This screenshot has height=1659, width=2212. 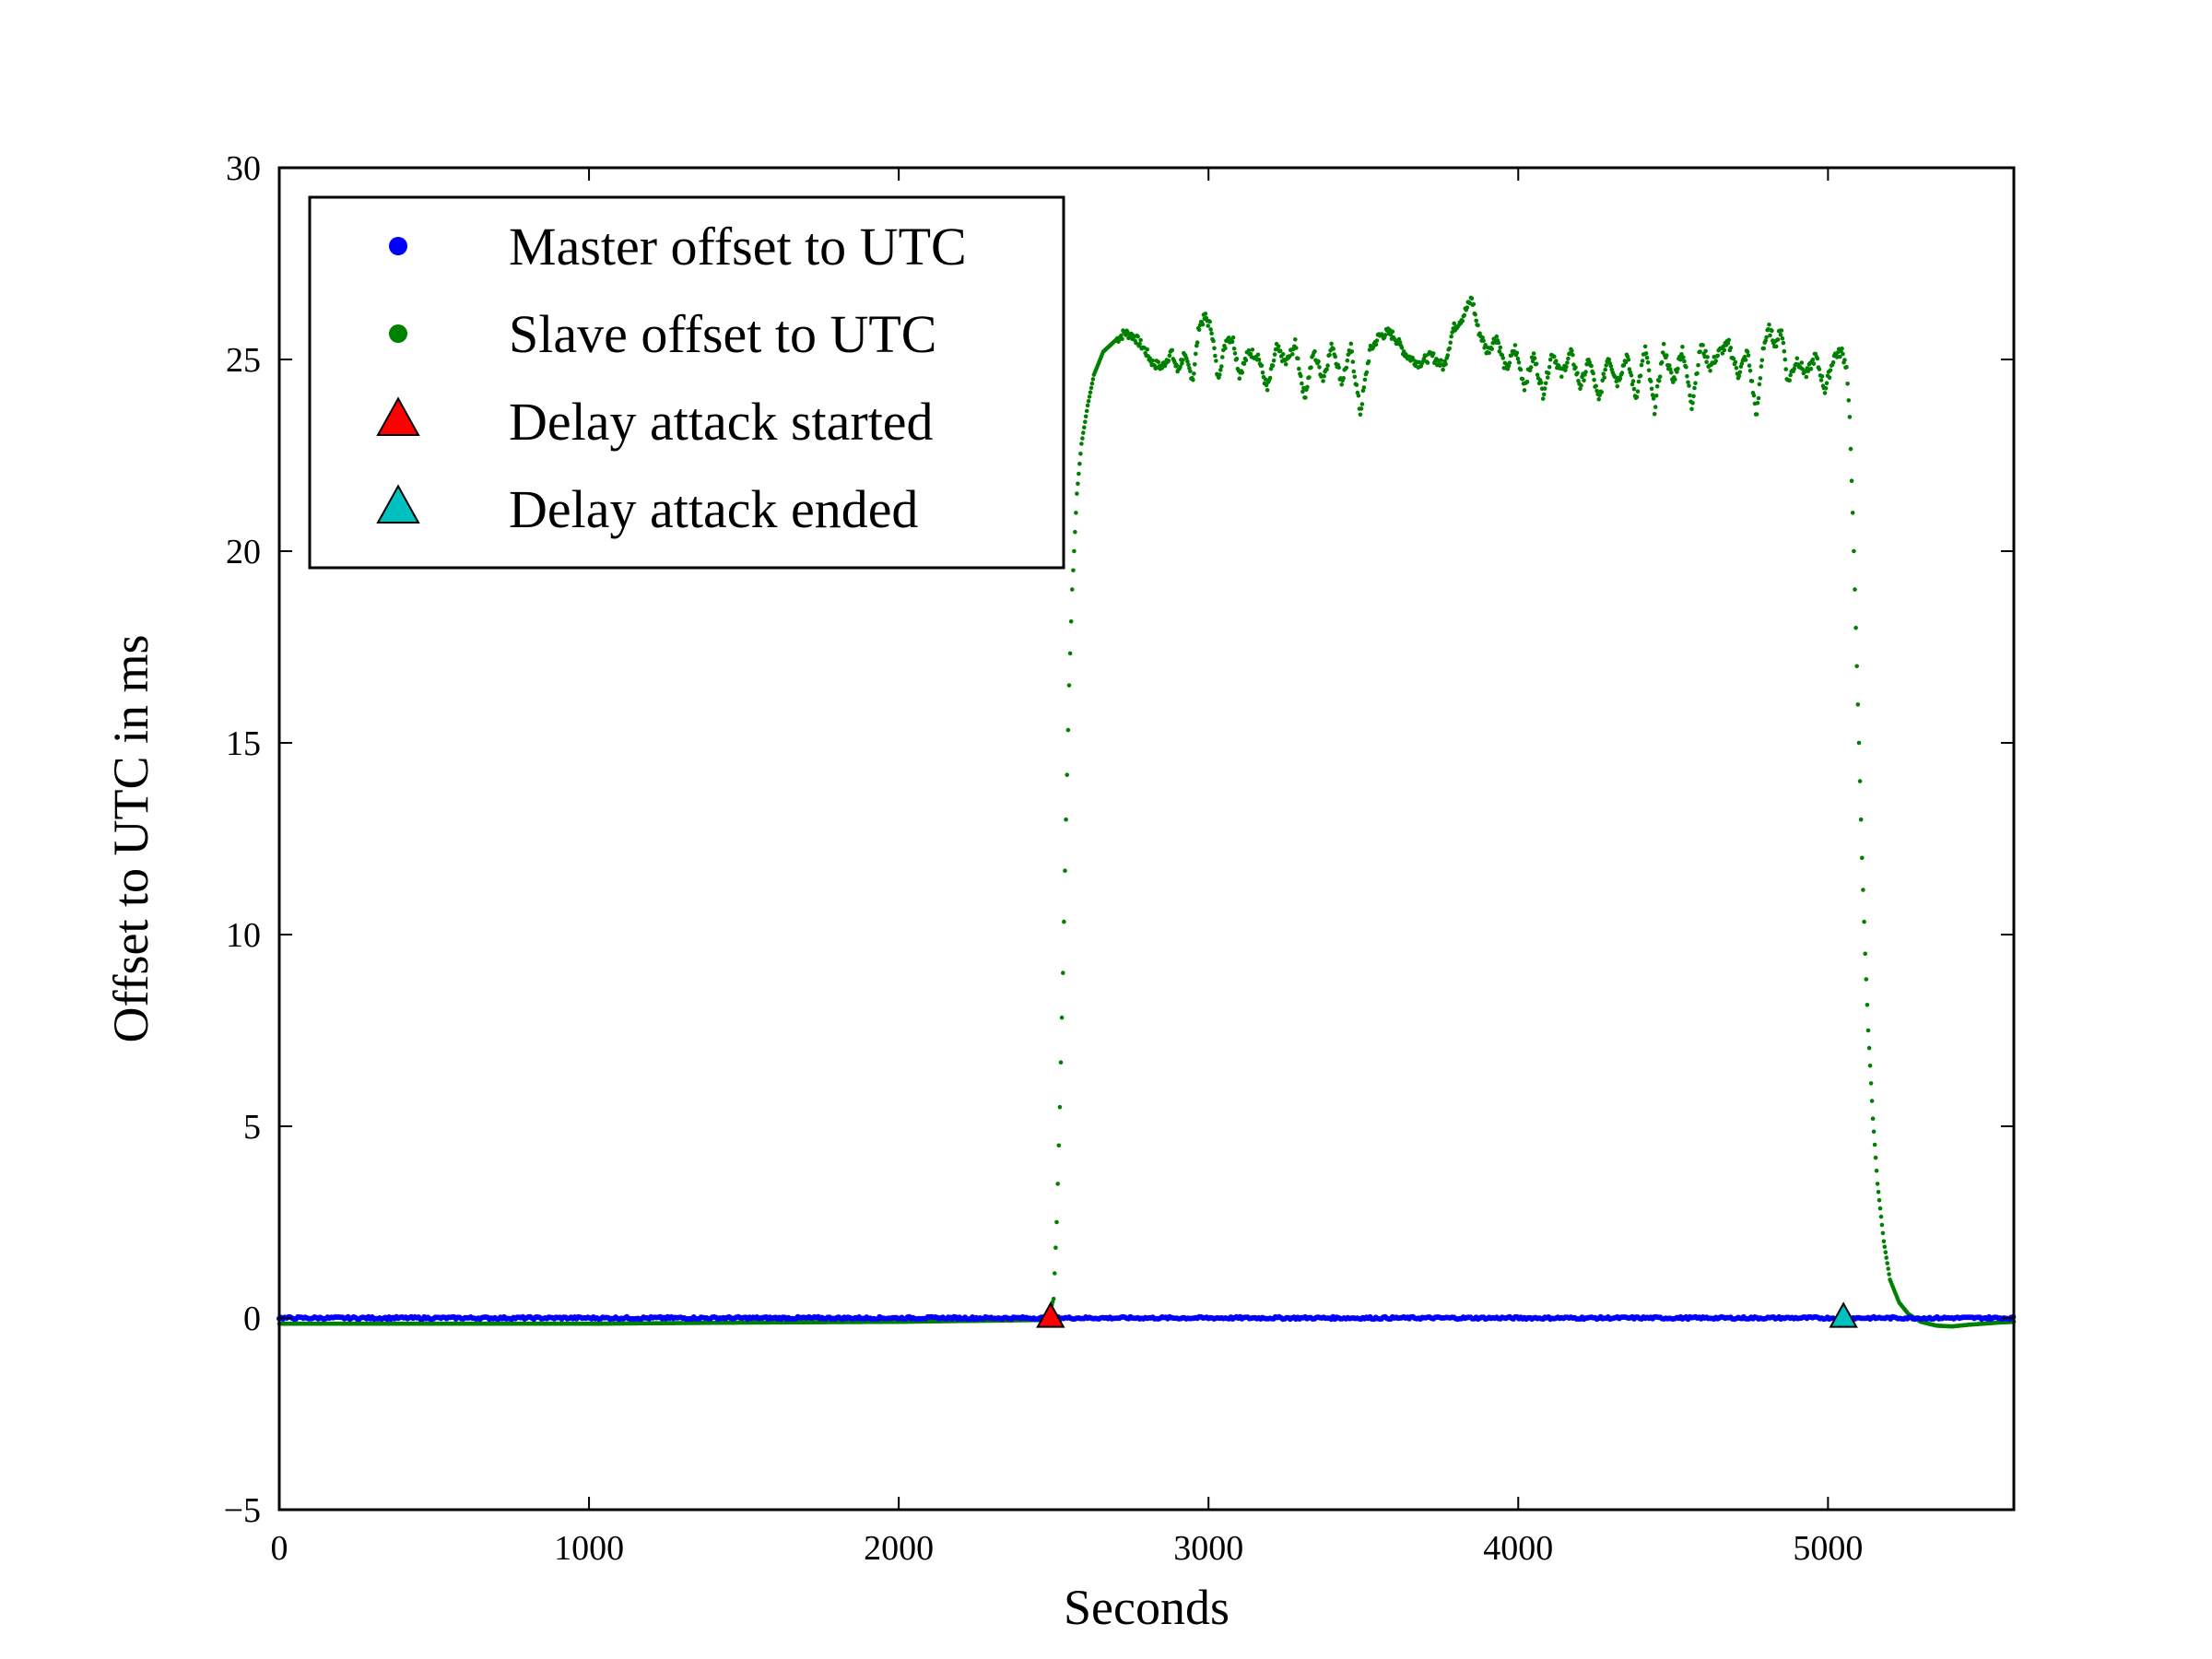 What do you see at coordinates (398, 333) in the screenshot?
I see `legend-swatch` at bounding box center [398, 333].